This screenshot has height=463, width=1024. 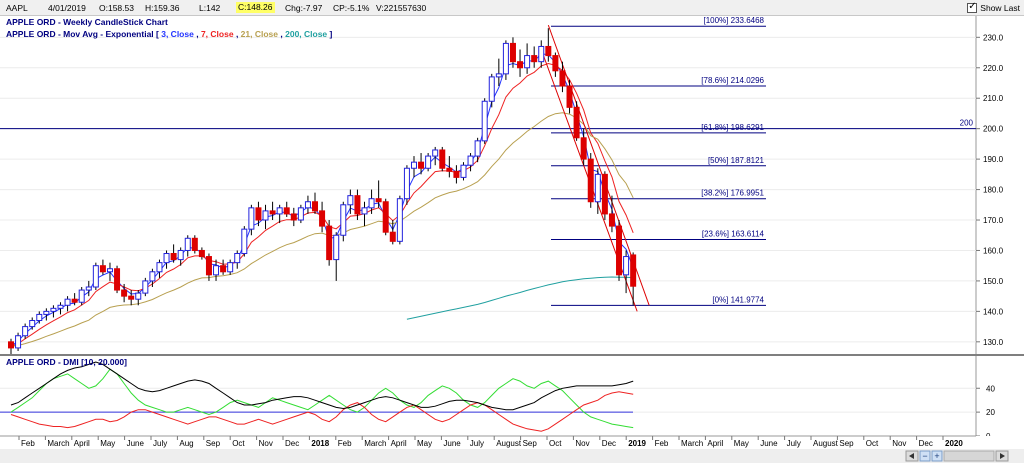 I want to click on y-tick-label-130: 130.0, so click(x=993, y=342).